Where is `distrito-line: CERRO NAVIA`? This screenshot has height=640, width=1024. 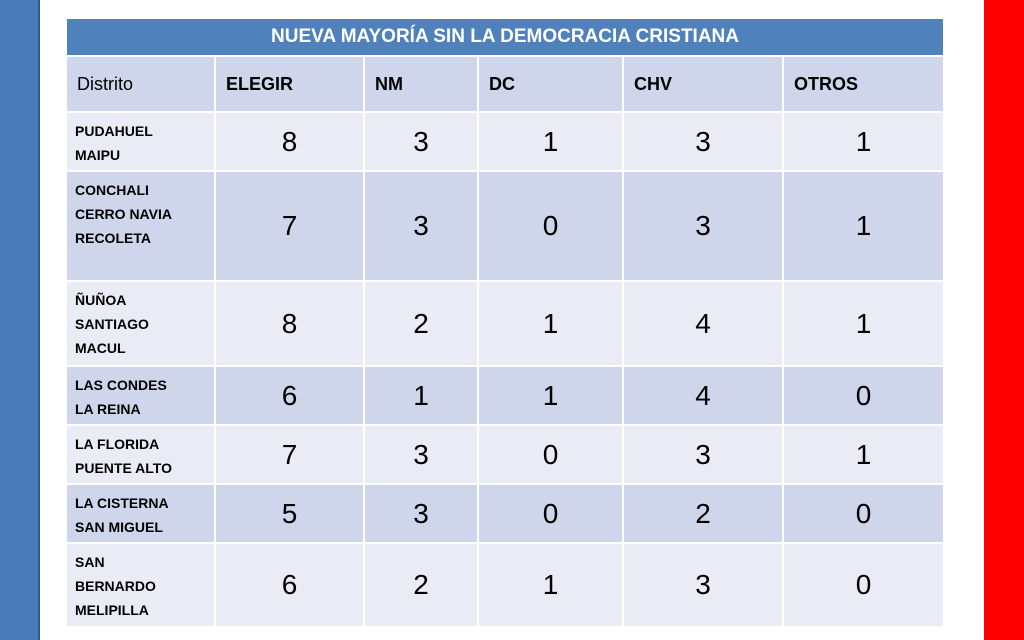 distrito-line: CERRO NAVIA is located at coordinates (123, 214).